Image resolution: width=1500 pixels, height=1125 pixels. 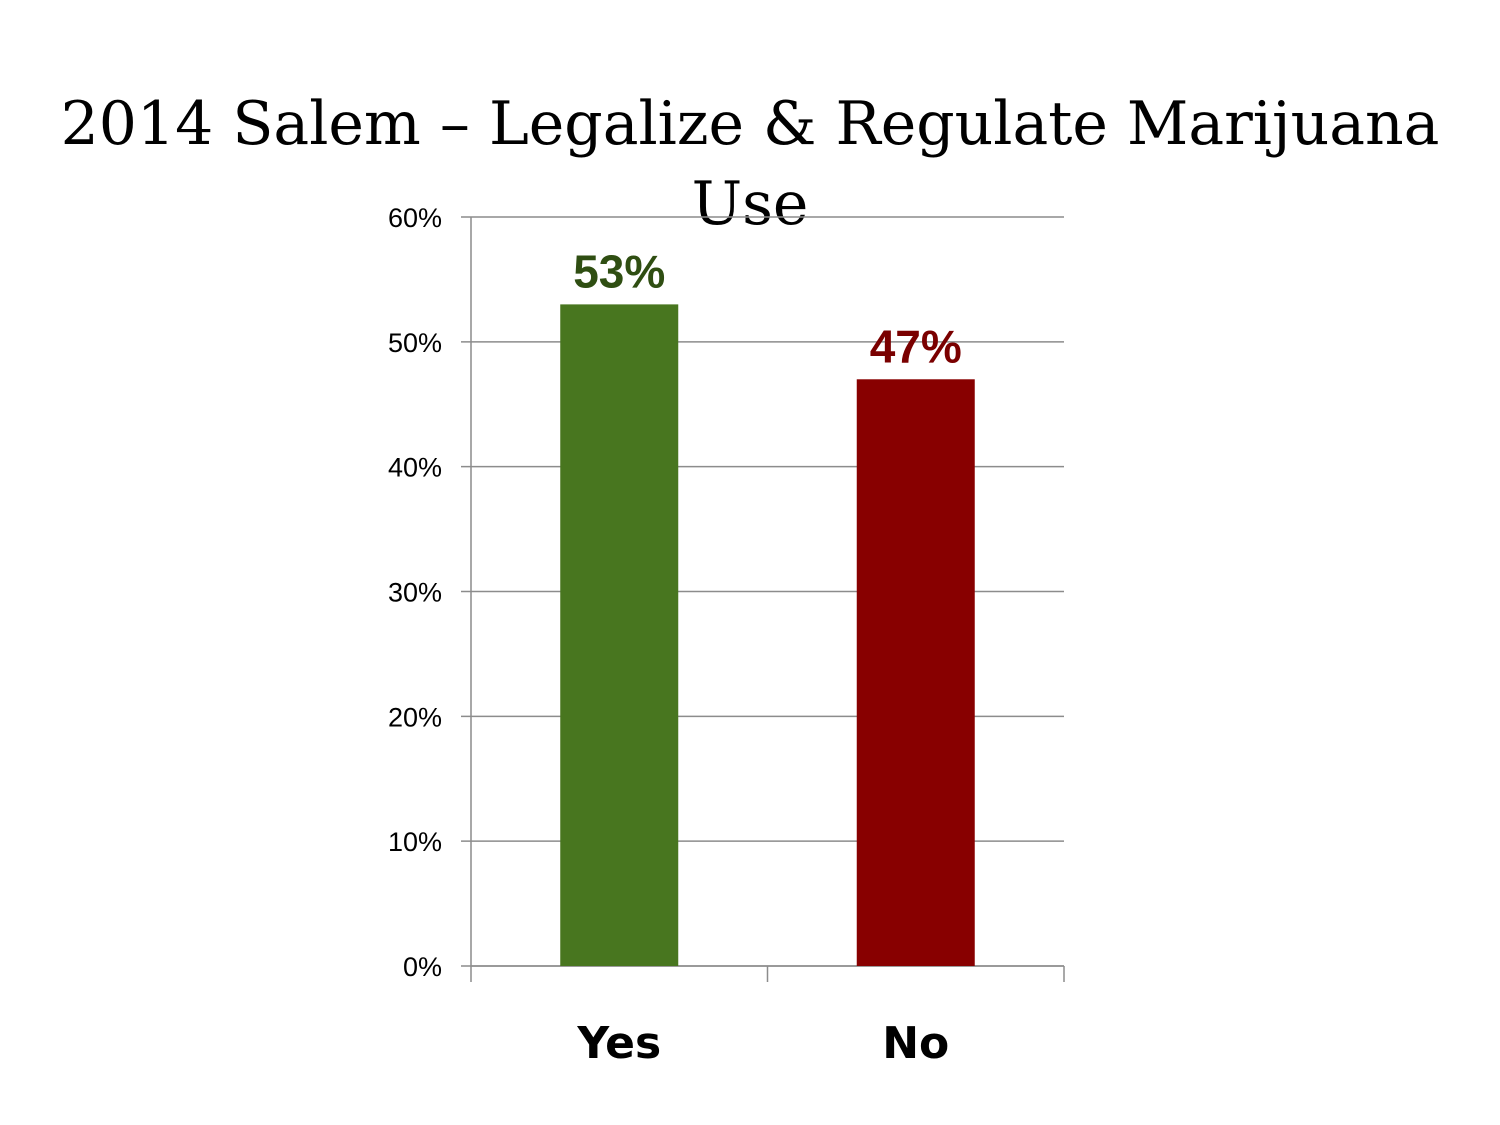 What do you see at coordinates (619, 635) in the screenshot?
I see `bar-yes` at bounding box center [619, 635].